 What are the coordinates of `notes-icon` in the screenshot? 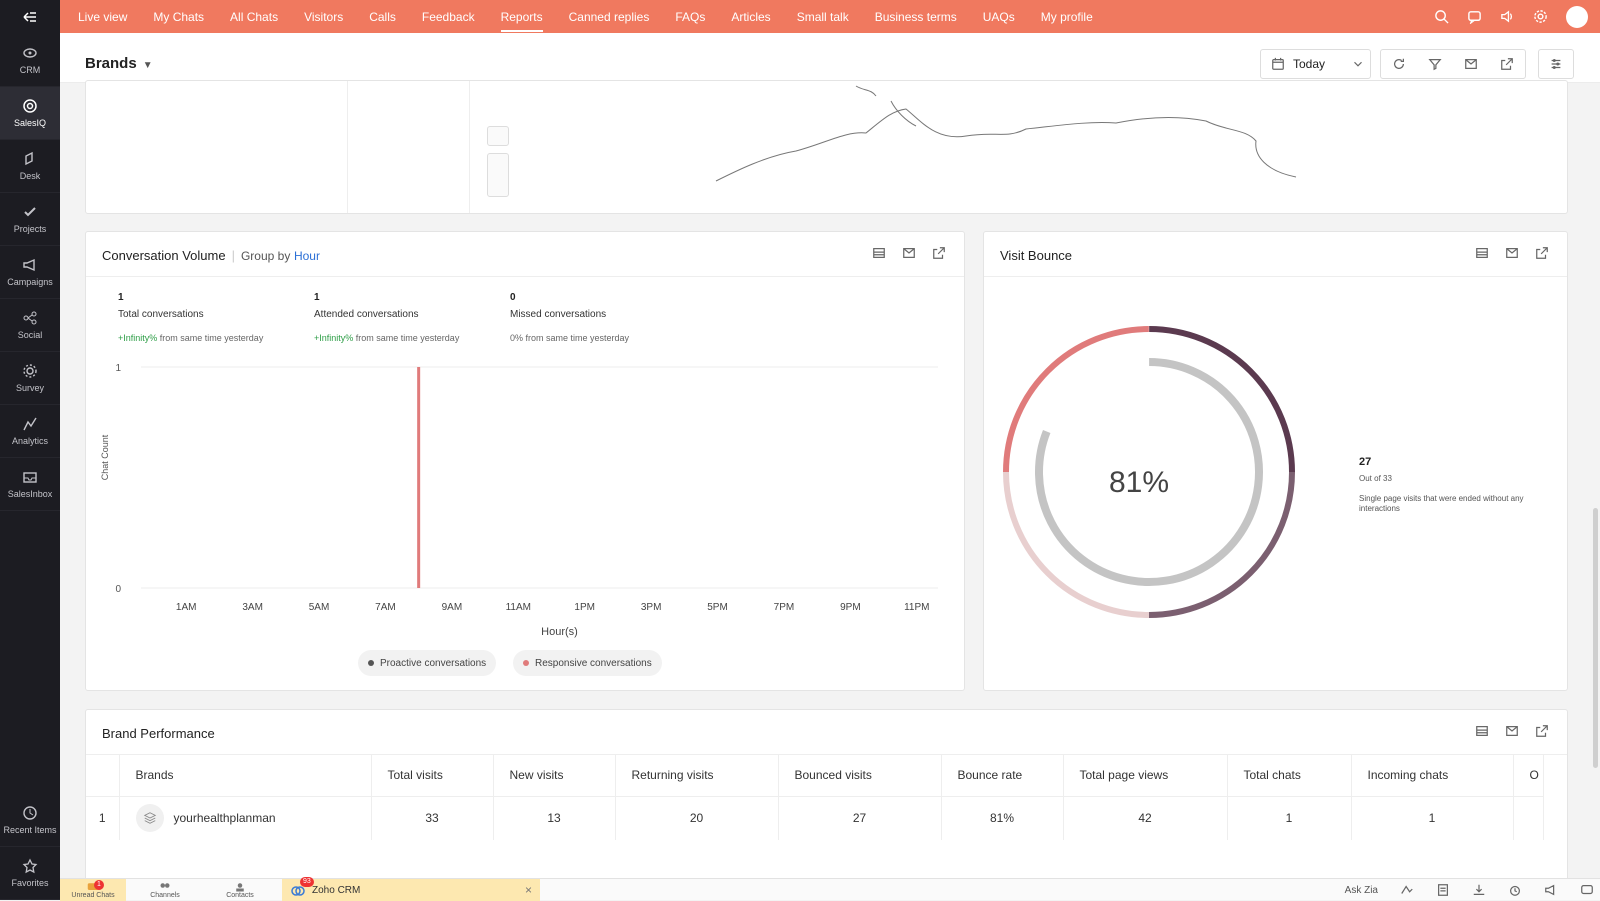 It's located at (1443, 890).